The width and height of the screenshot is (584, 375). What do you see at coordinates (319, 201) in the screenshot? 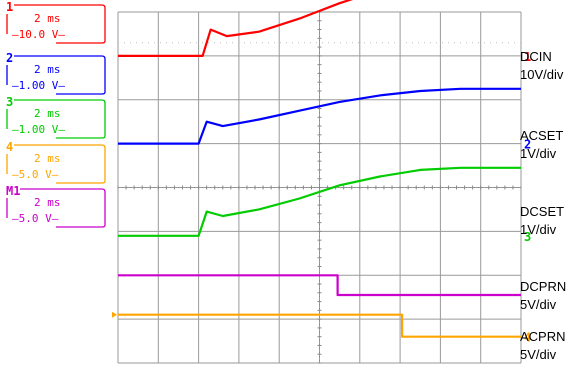
I see `trace-dcset` at bounding box center [319, 201].